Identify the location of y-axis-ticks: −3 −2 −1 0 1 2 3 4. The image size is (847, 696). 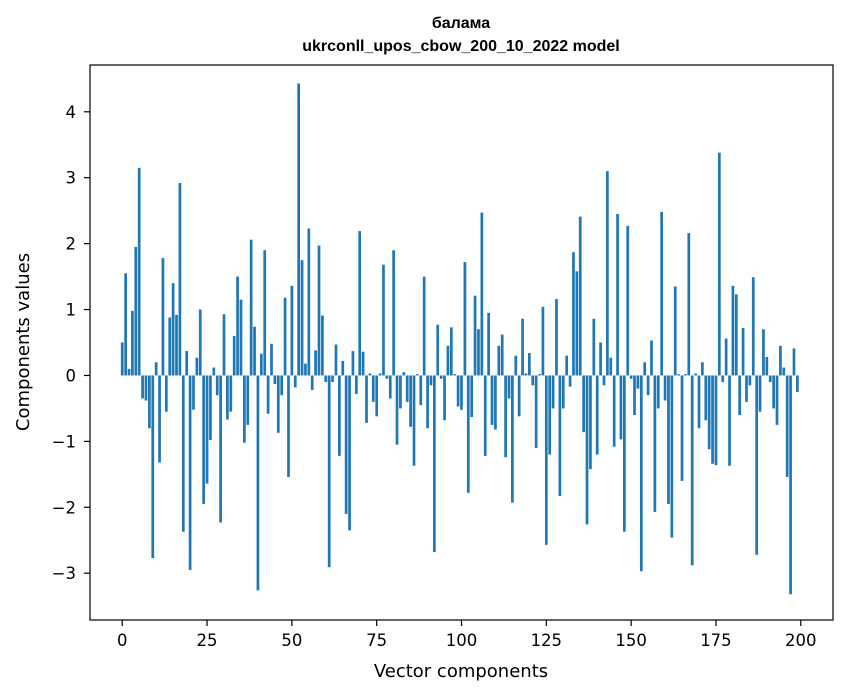
(71, 343).